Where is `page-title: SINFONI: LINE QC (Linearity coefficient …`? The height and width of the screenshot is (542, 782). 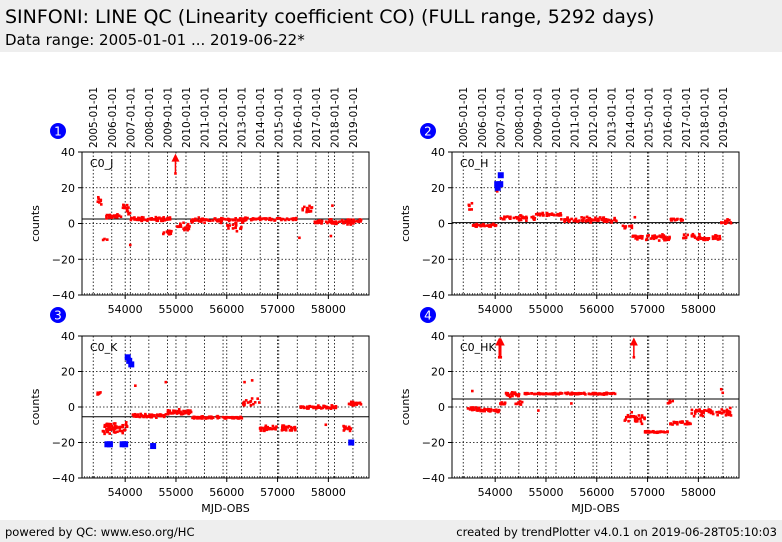 page-title: SINFONI: LINE QC (Linearity coefficient … is located at coordinates (330, 17).